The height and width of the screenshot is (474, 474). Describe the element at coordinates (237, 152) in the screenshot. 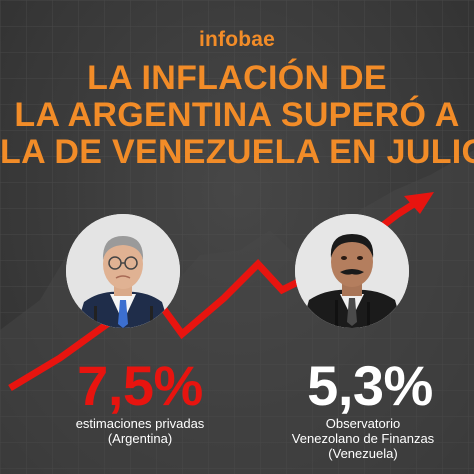

I see `headline-line-3: LA DE VENEZUELA EN JULIO` at that location.